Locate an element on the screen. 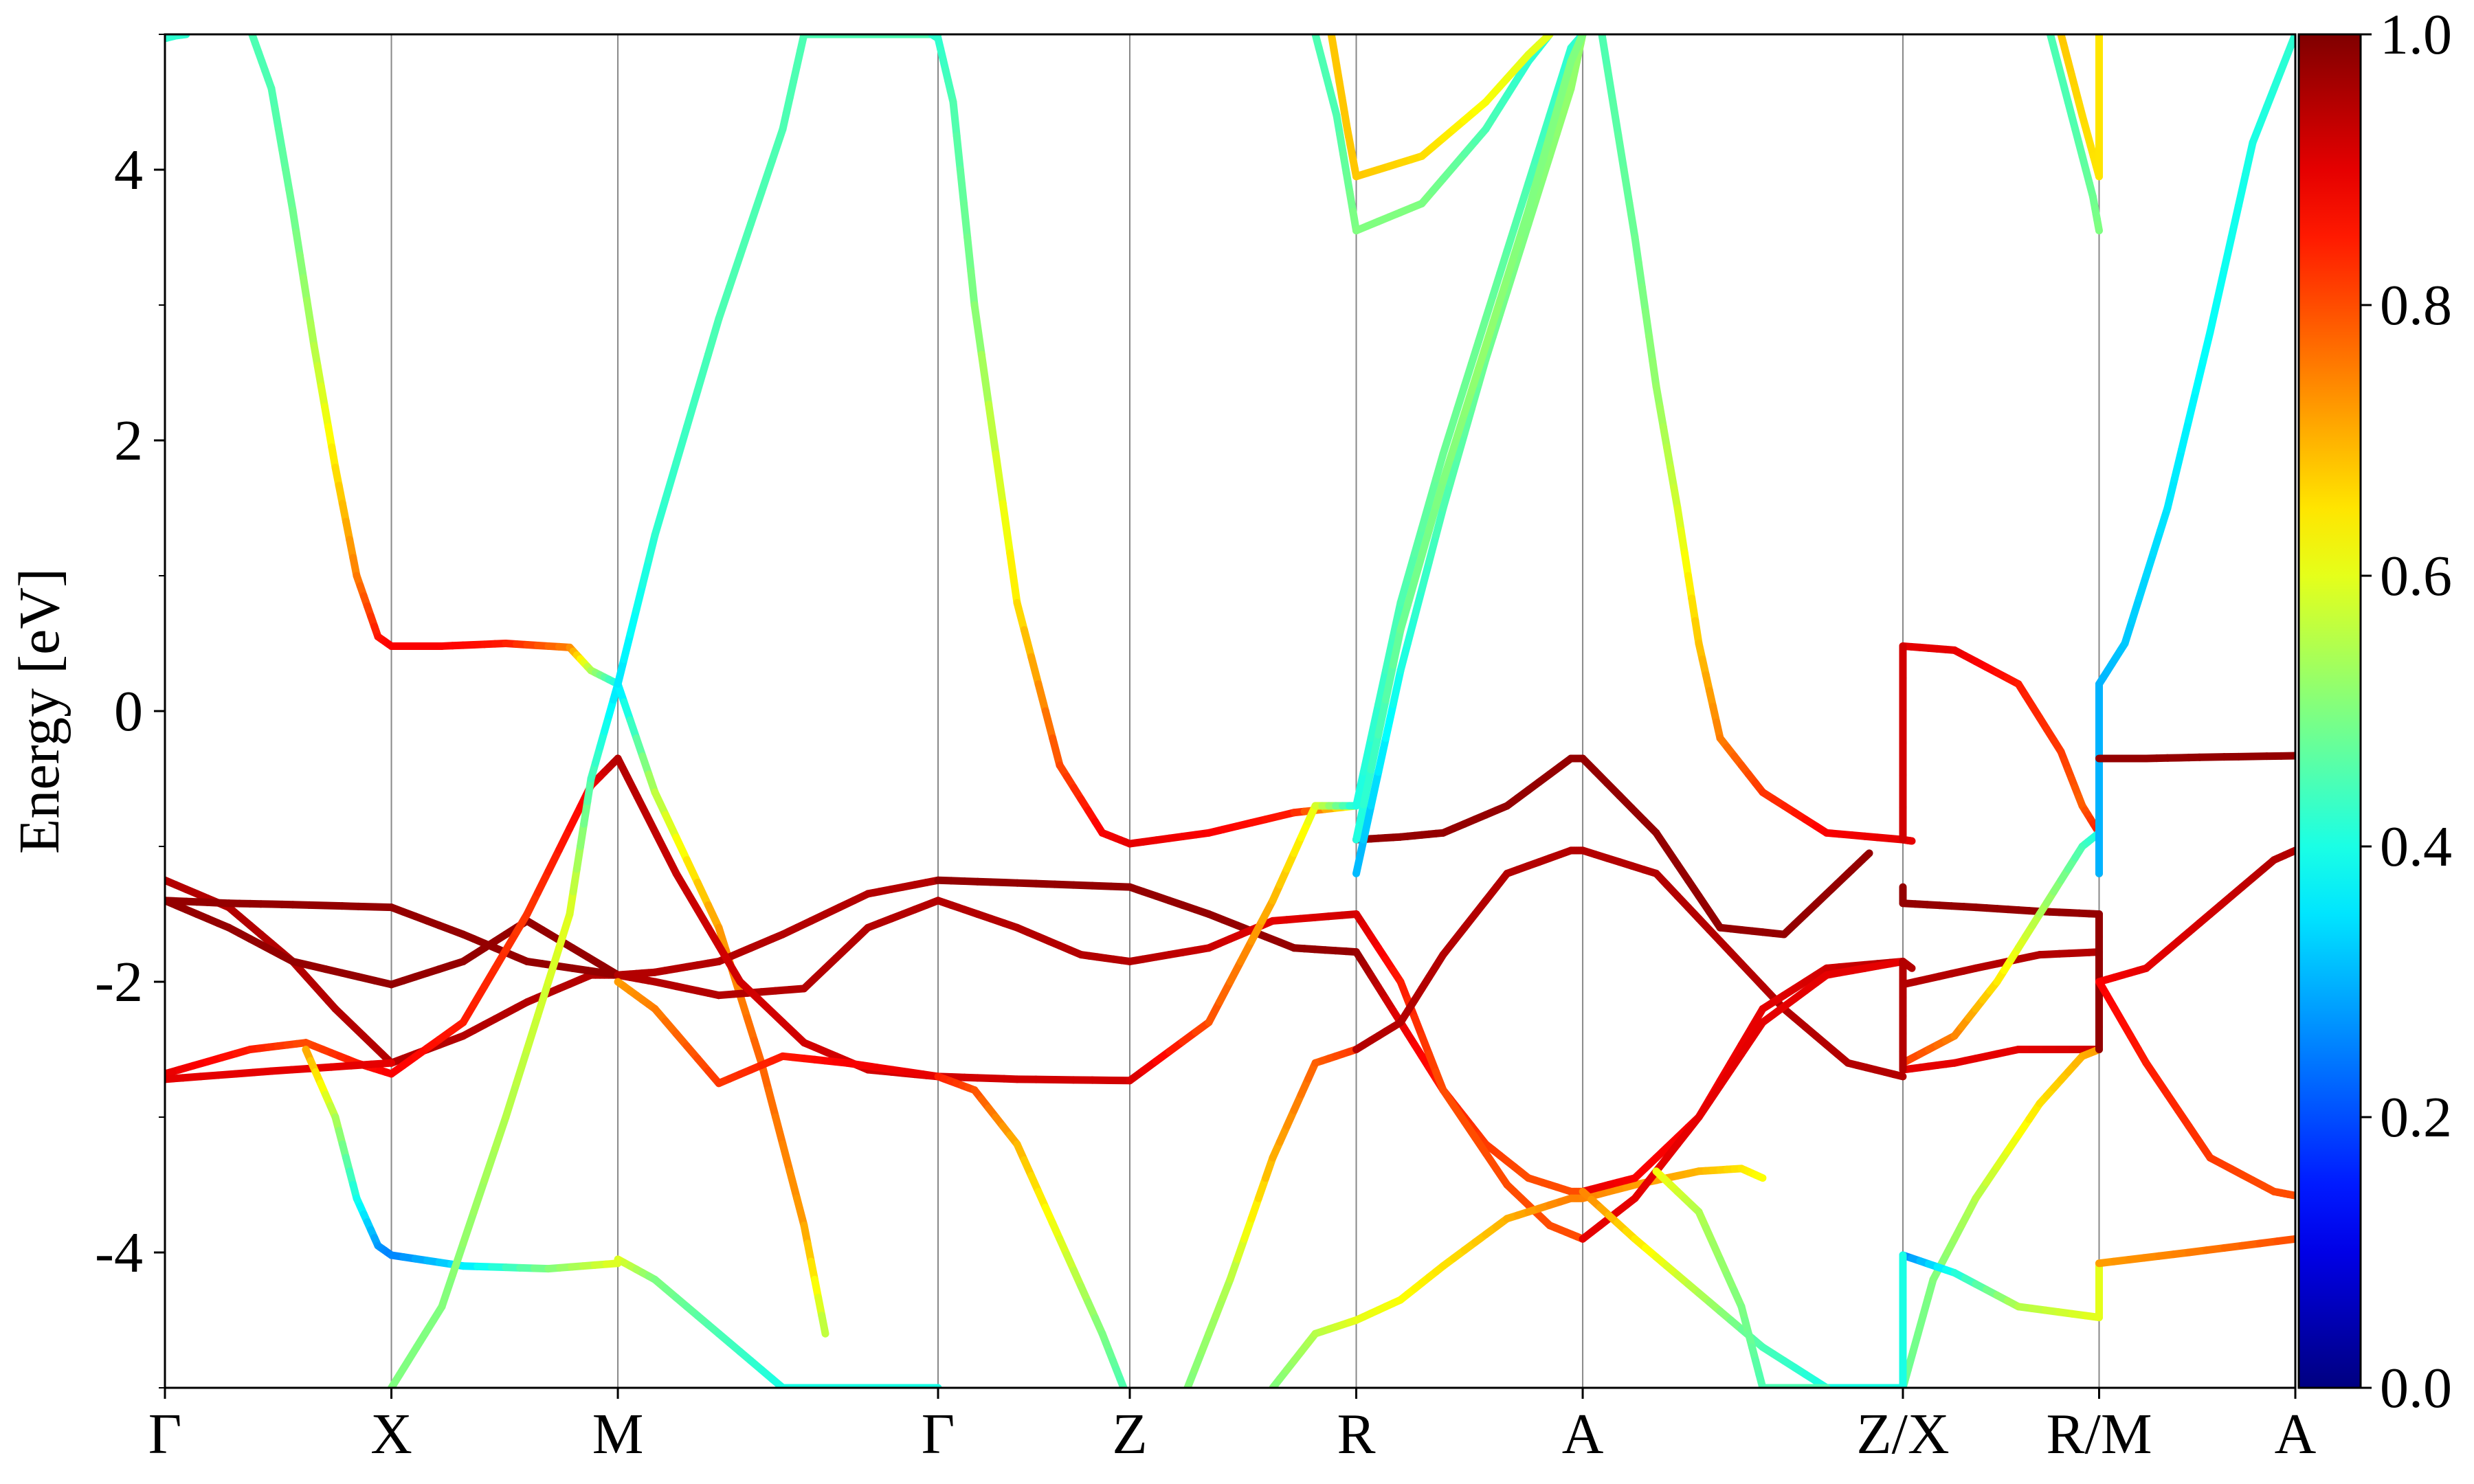 The height and width of the screenshot is (1484, 2474). y-tick-label: -4 is located at coordinates (119, 1253).